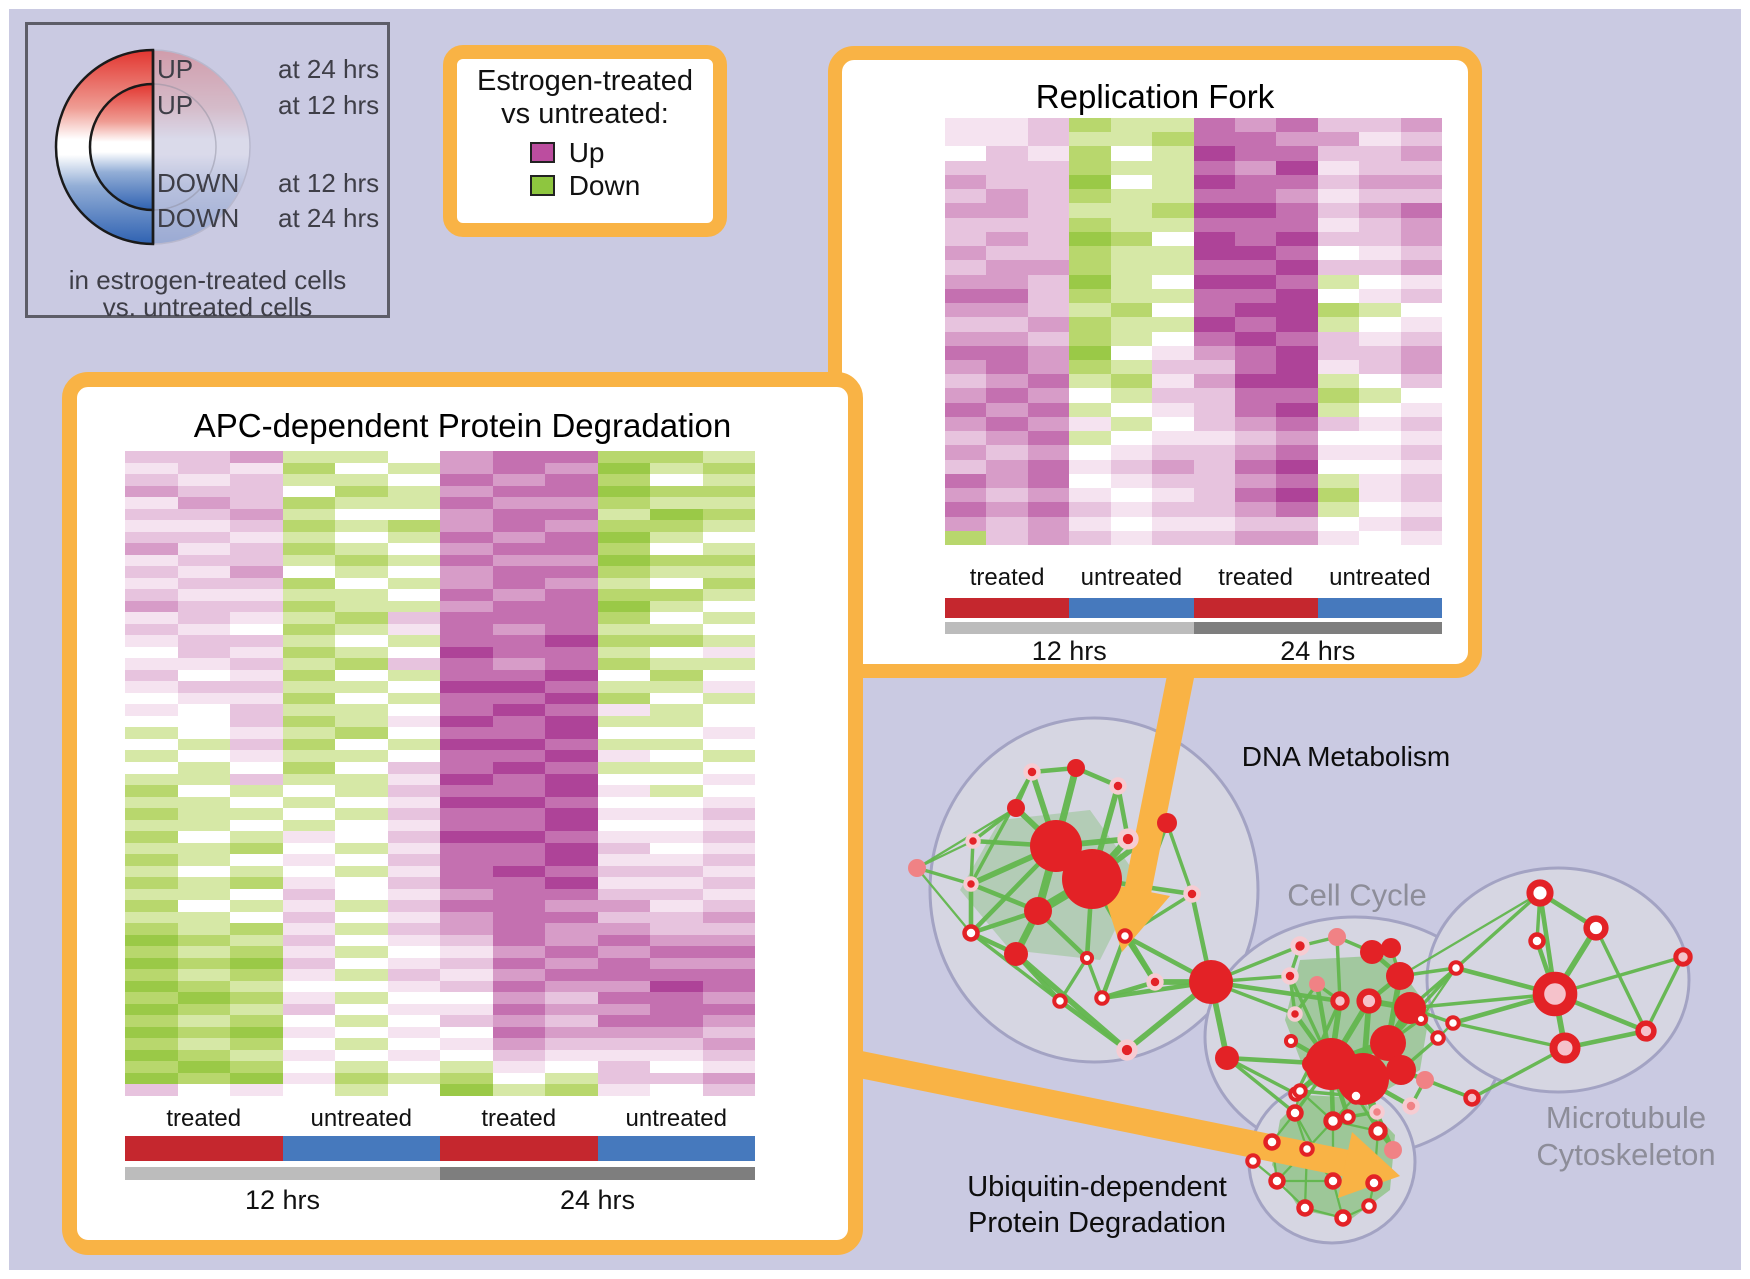  What do you see at coordinates (519, 1118) in the screenshot?
I see `condition-label: treated` at bounding box center [519, 1118].